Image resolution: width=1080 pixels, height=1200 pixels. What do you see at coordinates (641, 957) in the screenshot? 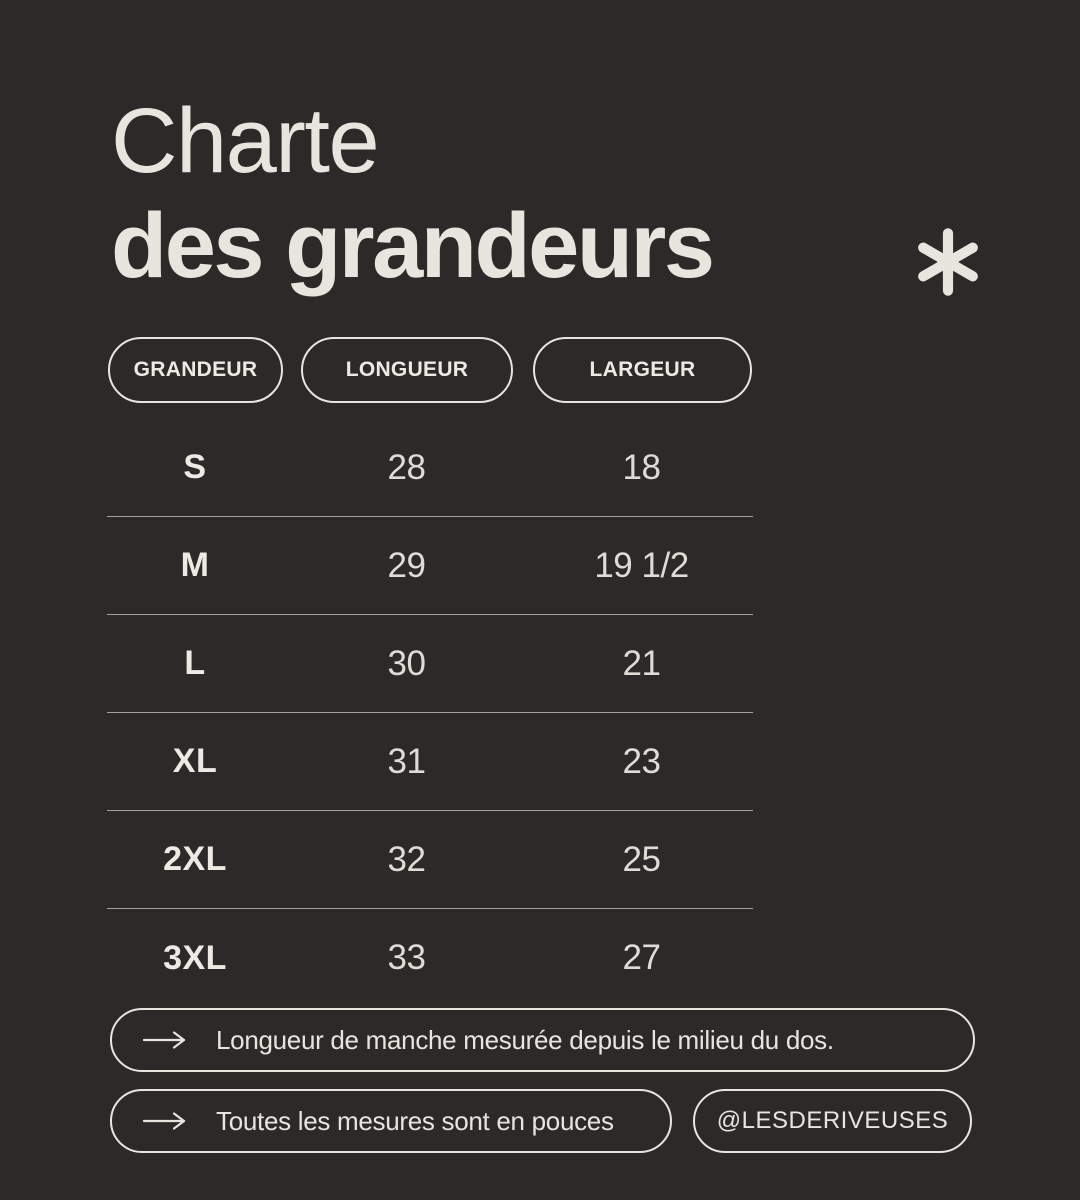
I see `largeur-cell: 27` at bounding box center [641, 957].